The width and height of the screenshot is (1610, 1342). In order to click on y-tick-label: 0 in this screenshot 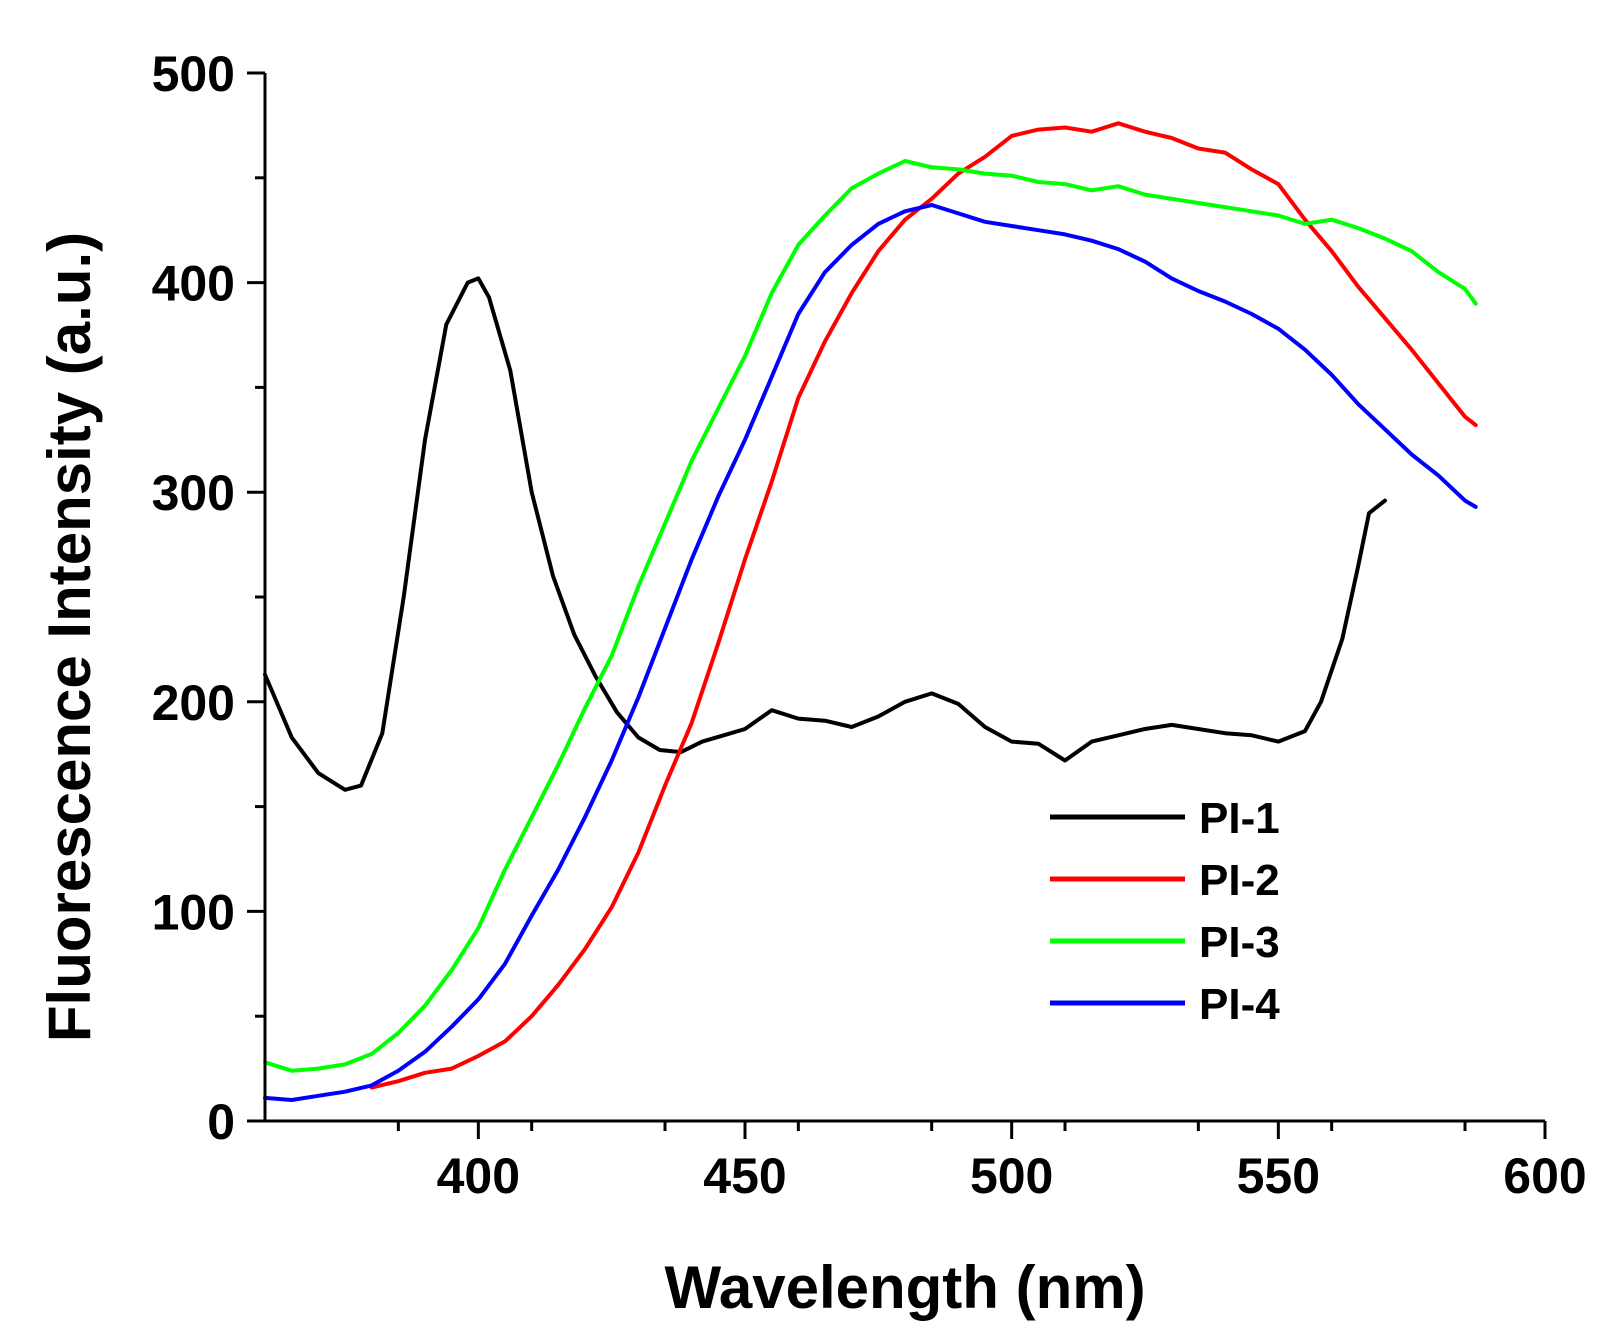, I will do `click(221, 1122)`.